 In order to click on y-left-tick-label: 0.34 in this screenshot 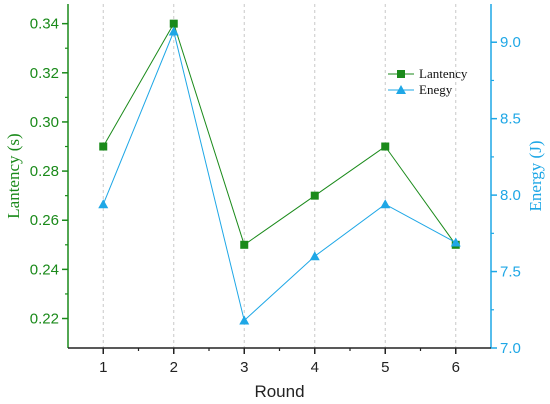, I will do `click(44, 24)`.